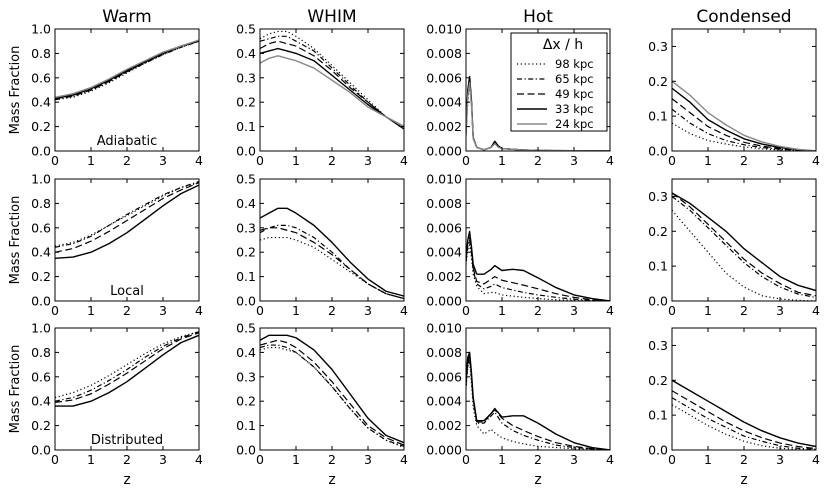  Describe the element at coordinates (127, 141) in the screenshot. I see `row-label: Adiabatic` at that location.